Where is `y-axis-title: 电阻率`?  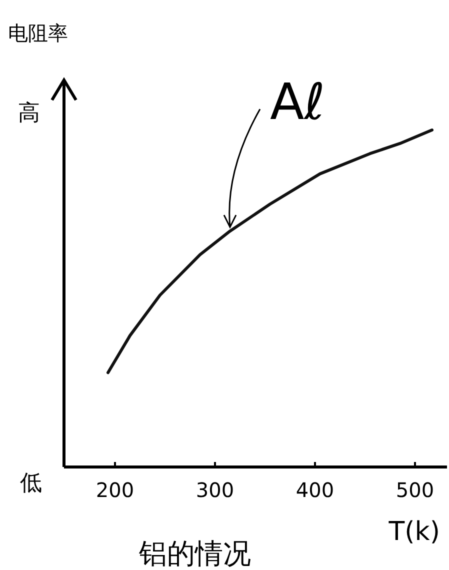
y-axis-title: 电阻率 is located at coordinates (38, 33).